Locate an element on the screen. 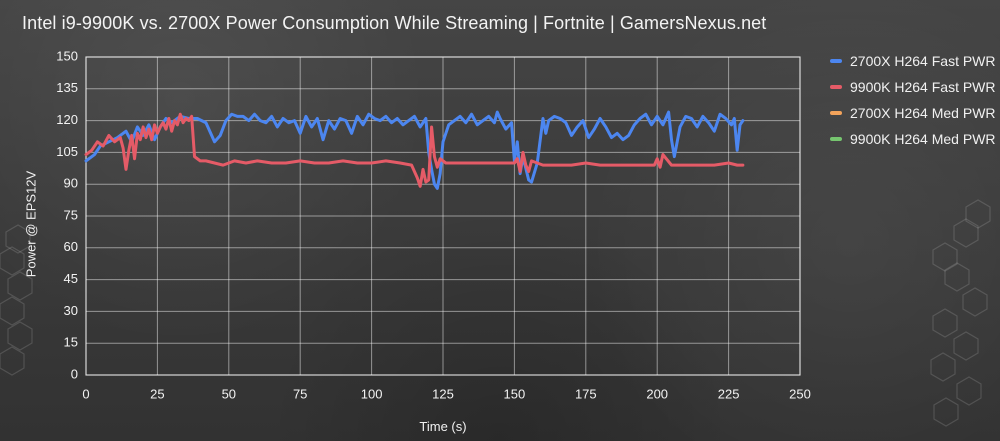 The height and width of the screenshot is (441, 1000). legend-item-9900k-med: 9900K H264 Med PWR is located at coordinates (913, 139).